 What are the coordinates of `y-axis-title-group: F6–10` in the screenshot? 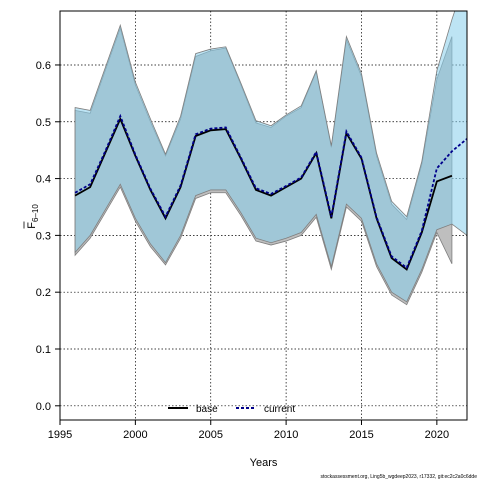 It's located at (31, 216).